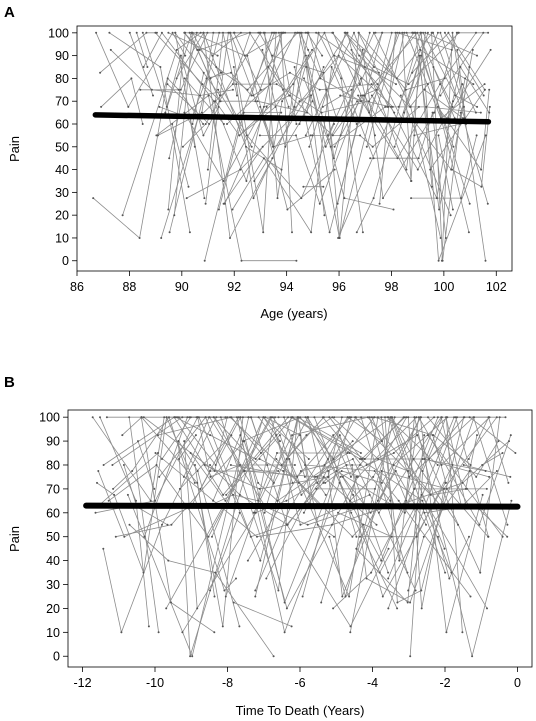 This screenshot has width=536, height=721. I want to click on y-tick-label: 70, so click(62, 102).